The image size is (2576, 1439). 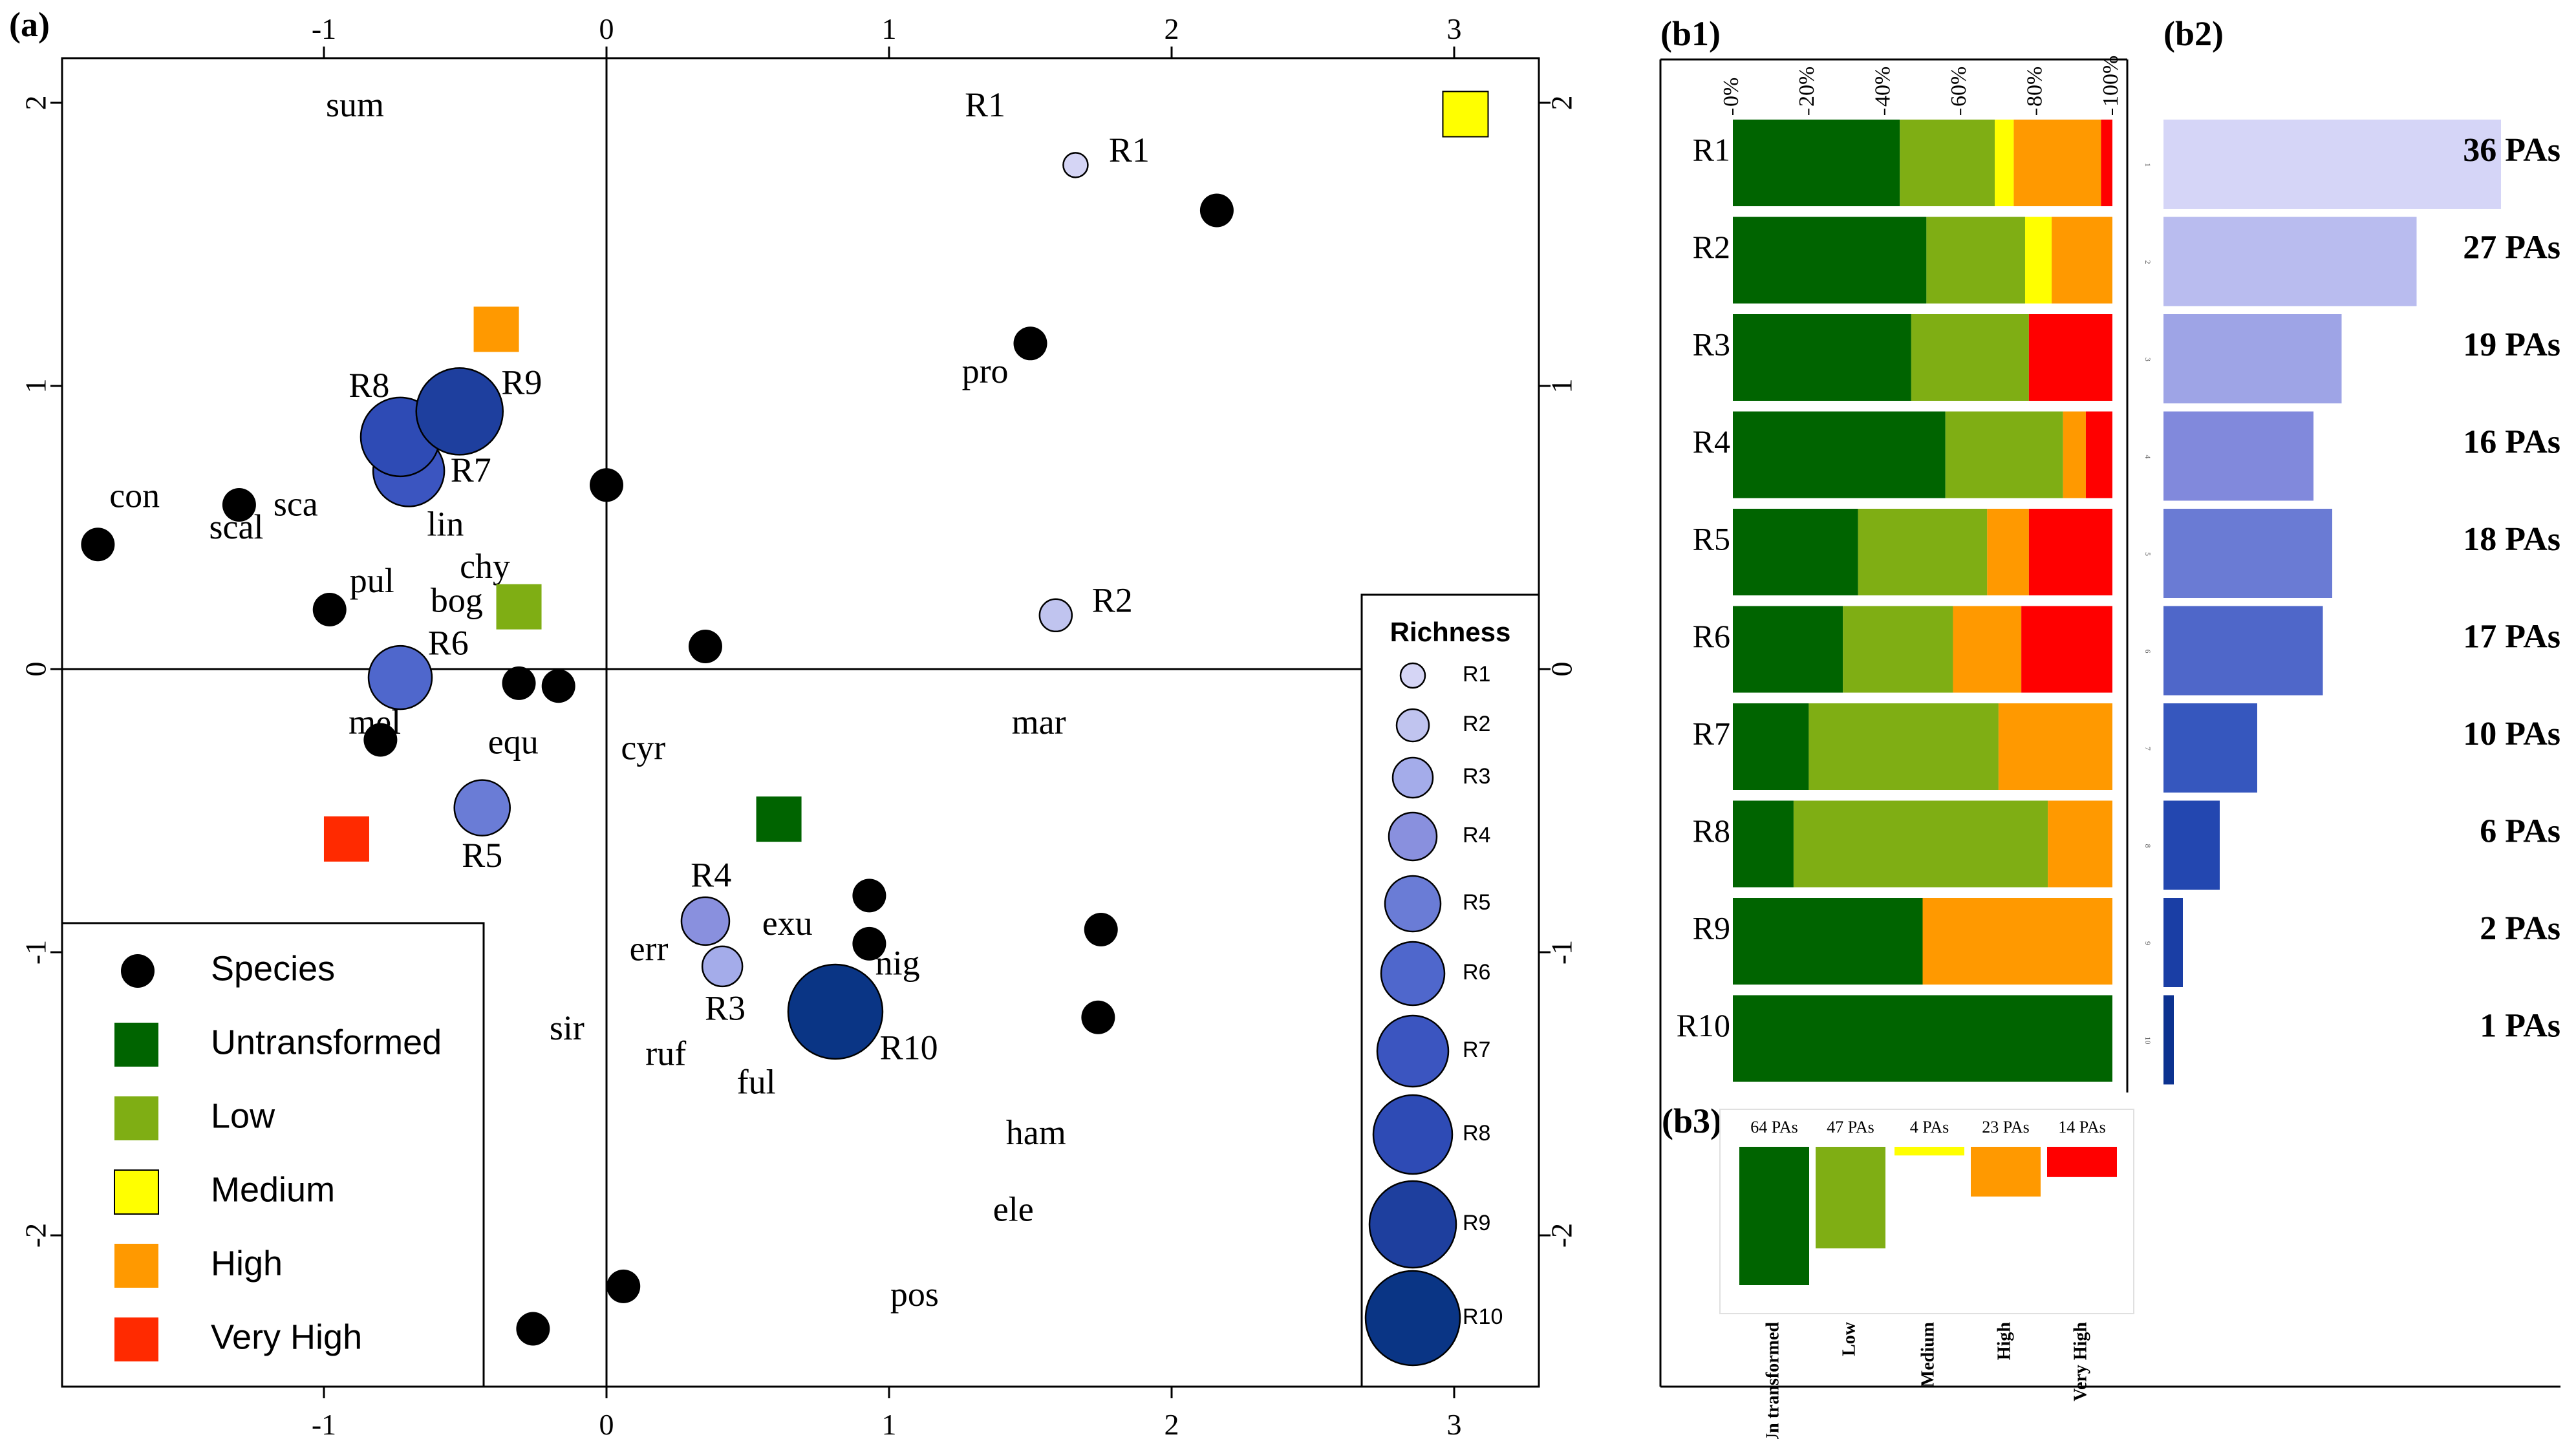 I want to click on x-tick-label-top: 2, so click(x=1172, y=29).